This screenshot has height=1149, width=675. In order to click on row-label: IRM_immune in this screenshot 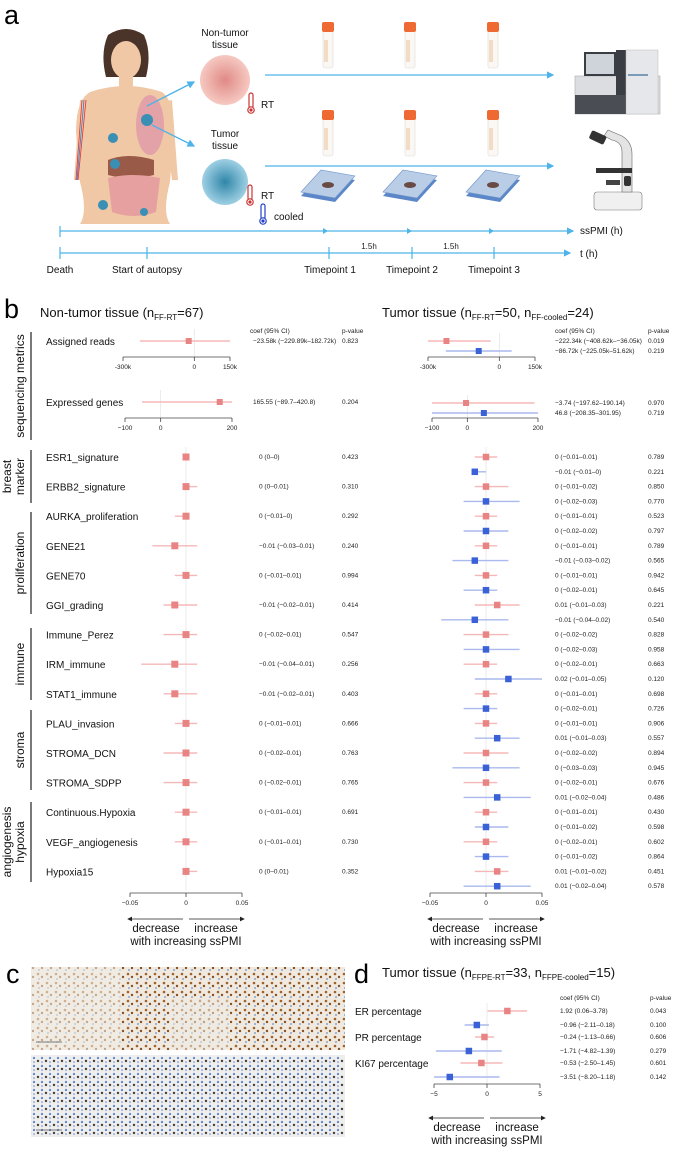, I will do `click(76, 665)`.